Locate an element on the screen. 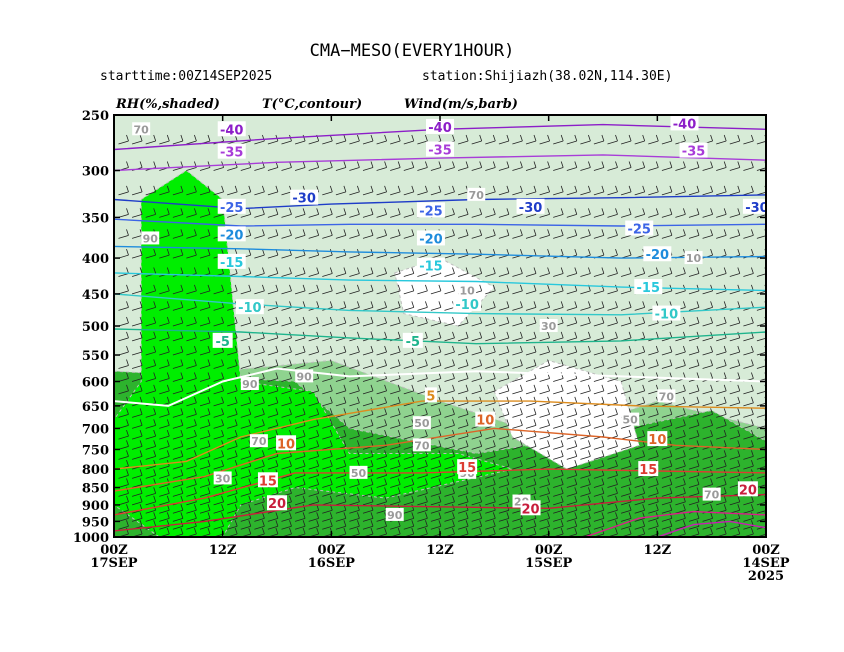  rh-contour-label: 90 is located at coordinates (395, 515).